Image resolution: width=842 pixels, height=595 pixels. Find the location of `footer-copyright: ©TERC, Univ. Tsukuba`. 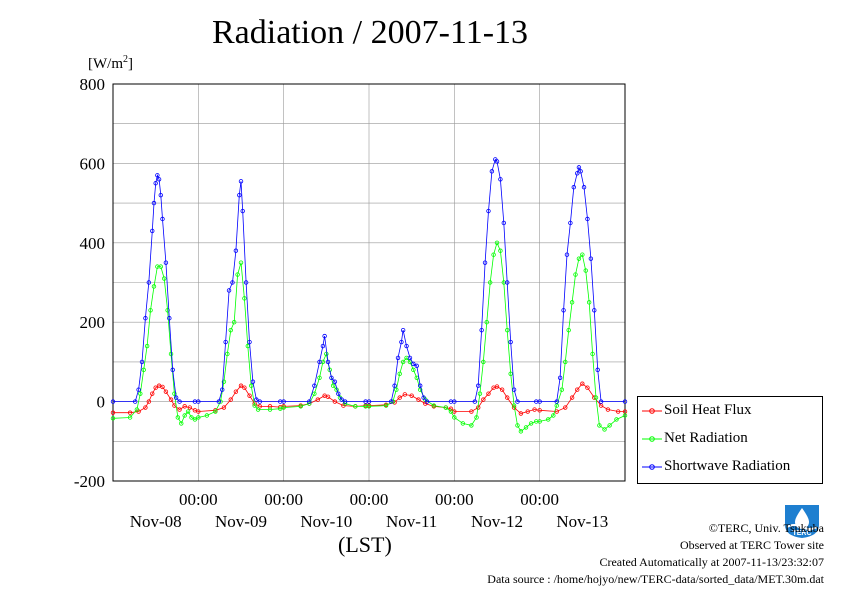

footer-copyright: ©TERC, Univ. Tsukuba is located at coordinates (766, 528).